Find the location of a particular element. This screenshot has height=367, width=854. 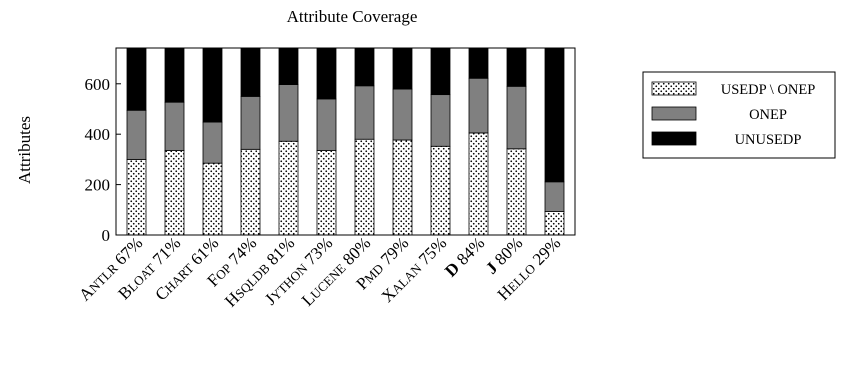

y-axis-label: Attributes is located at coordinates (24, 150).